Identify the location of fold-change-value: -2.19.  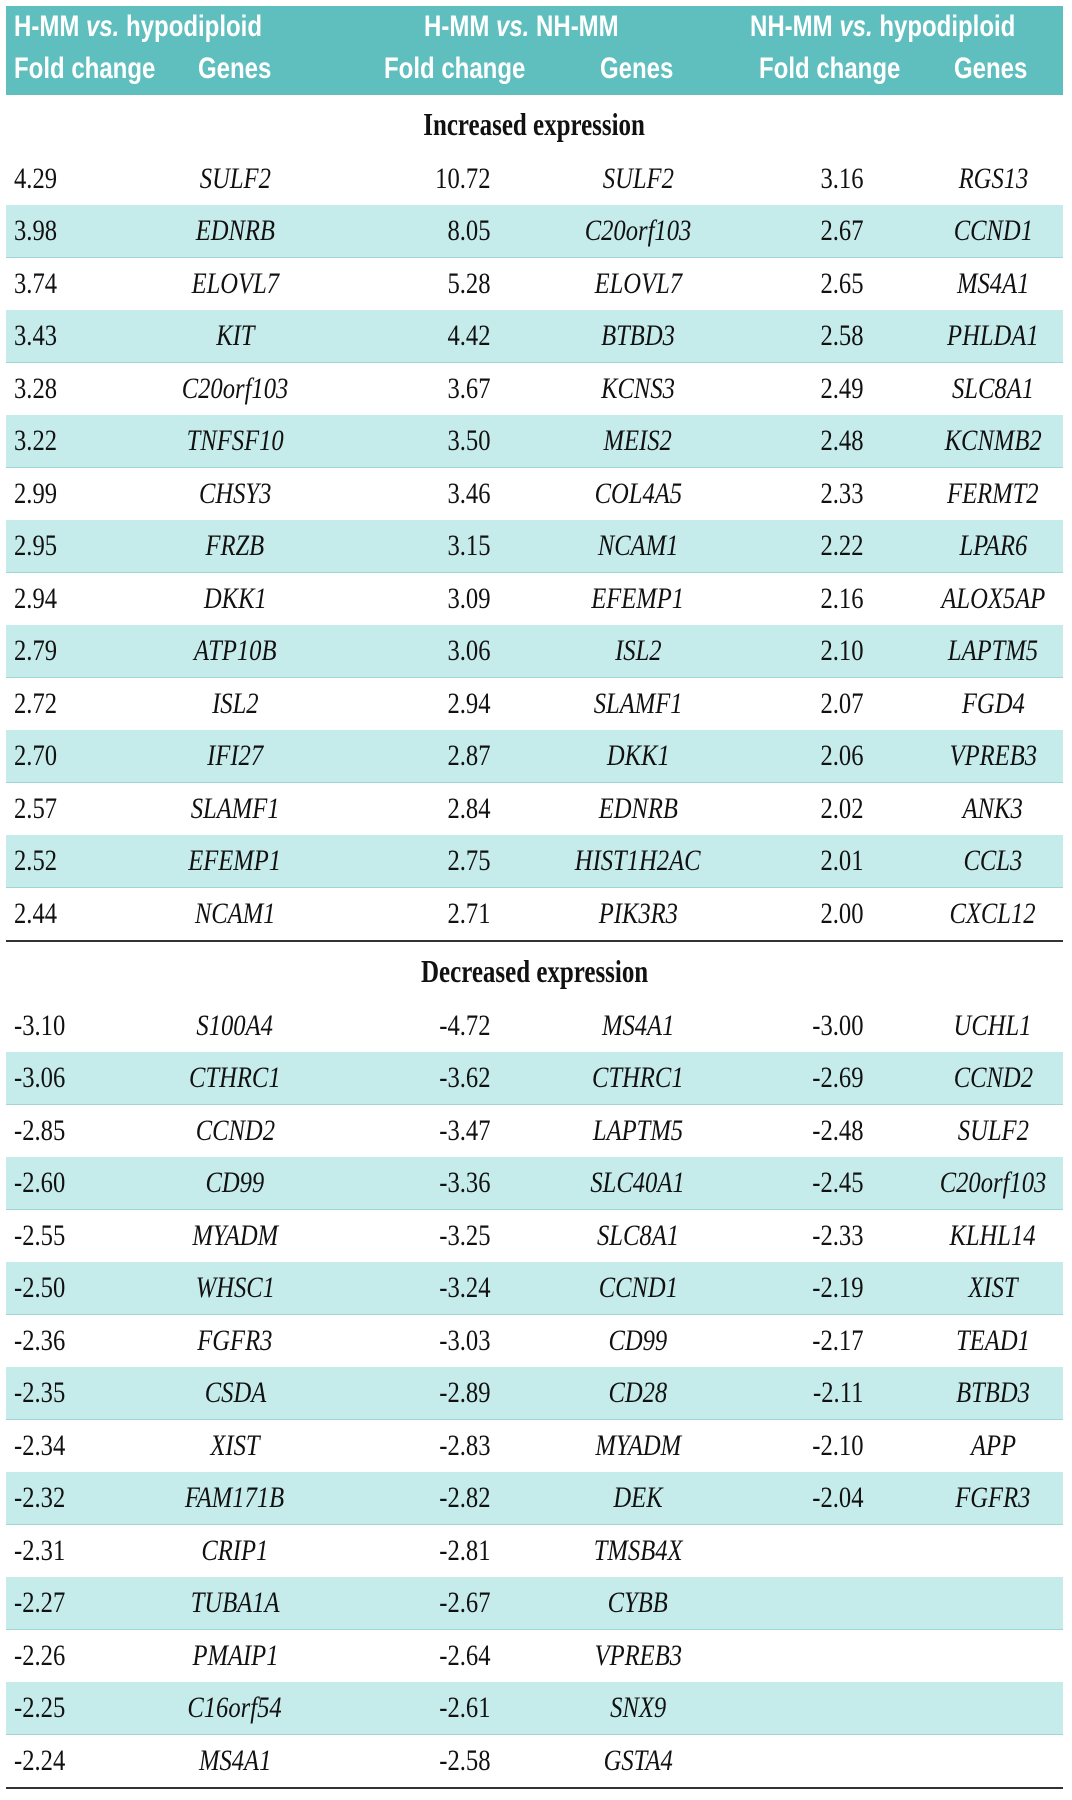
(837, 1287).